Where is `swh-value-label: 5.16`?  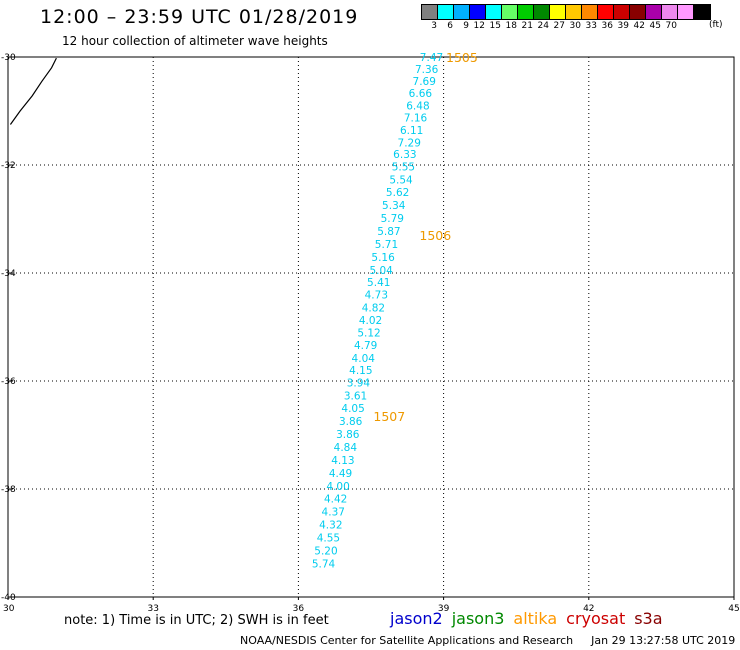
swh-value-label: 5.16 is located at coordinates (383, 258).